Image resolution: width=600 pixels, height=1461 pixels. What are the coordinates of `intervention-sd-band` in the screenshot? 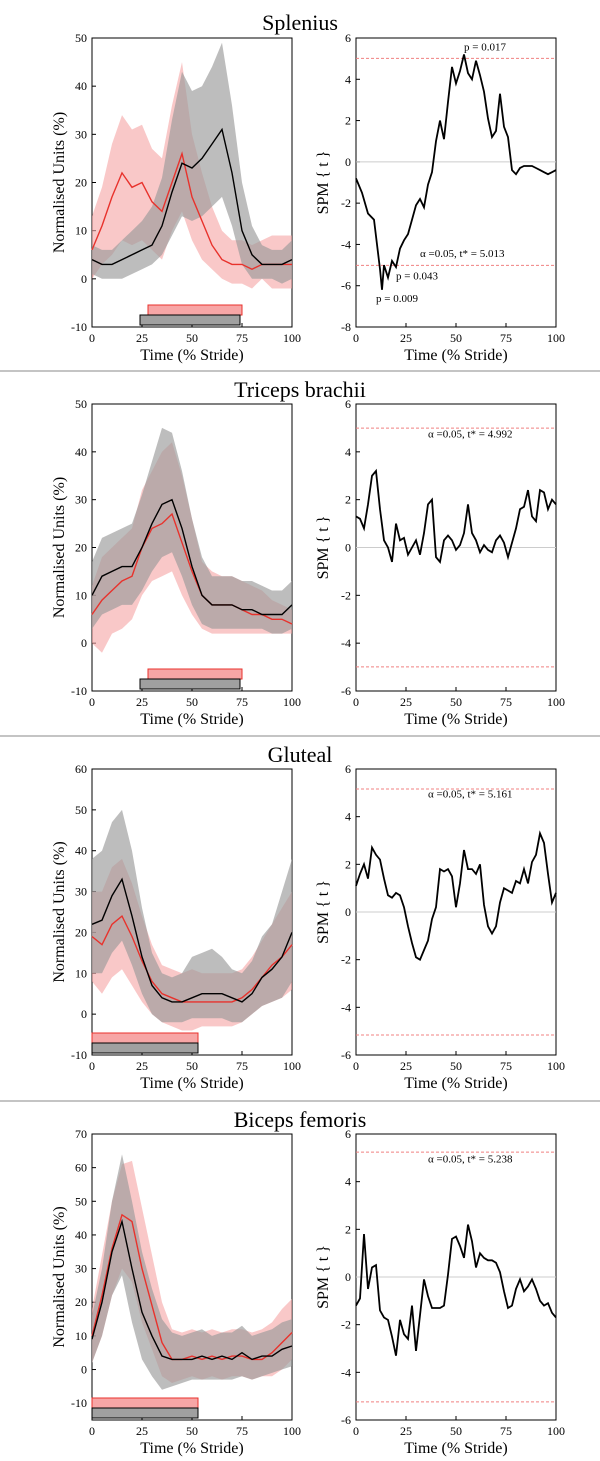 It's located at (192, 1271).